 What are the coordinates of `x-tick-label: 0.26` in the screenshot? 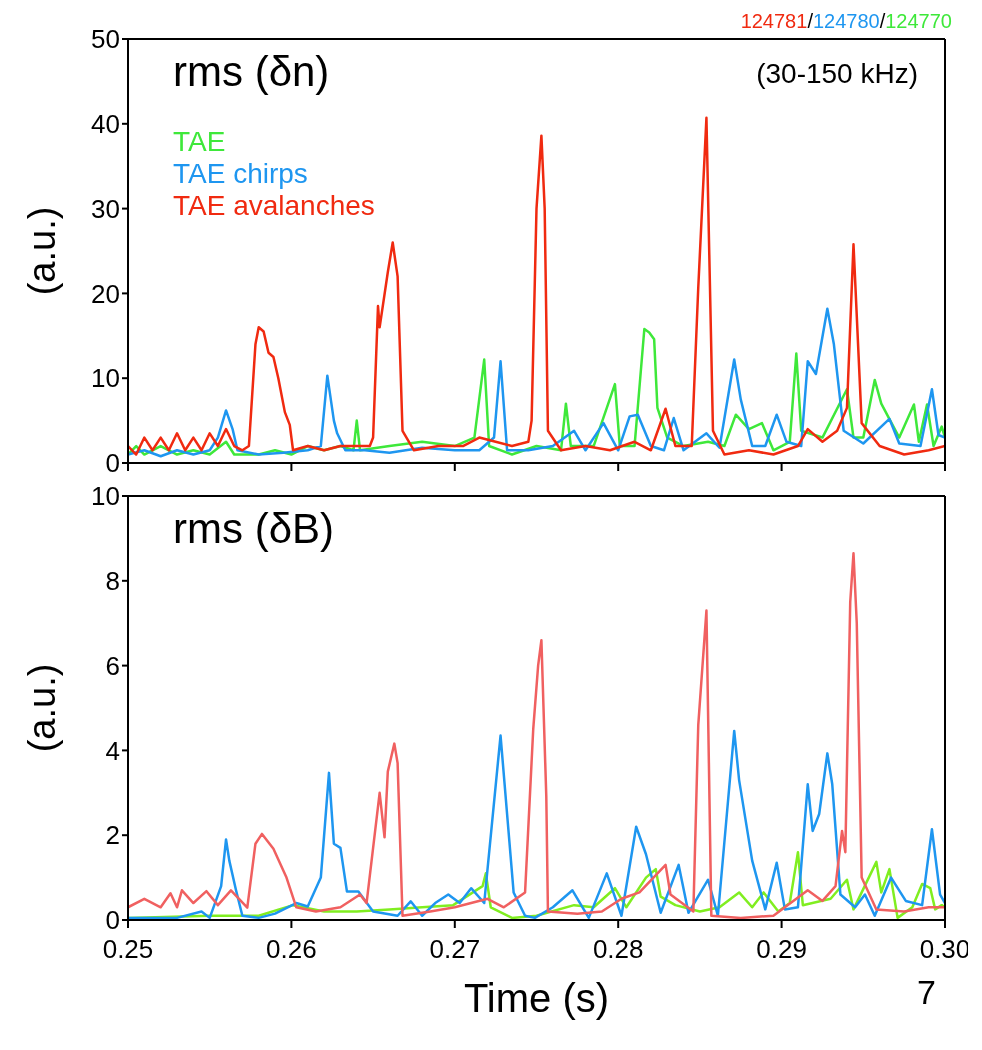 It's located at (291, 949).